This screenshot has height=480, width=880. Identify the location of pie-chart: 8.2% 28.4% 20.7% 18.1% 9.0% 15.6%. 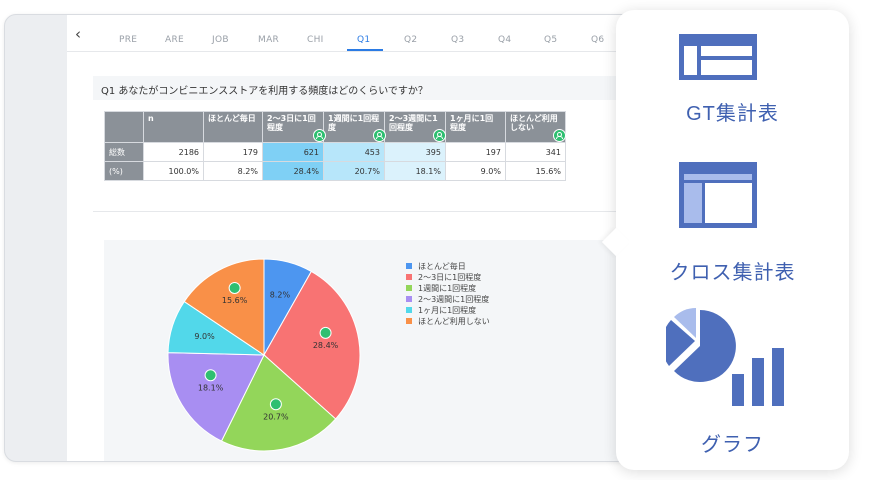
(264, 355).